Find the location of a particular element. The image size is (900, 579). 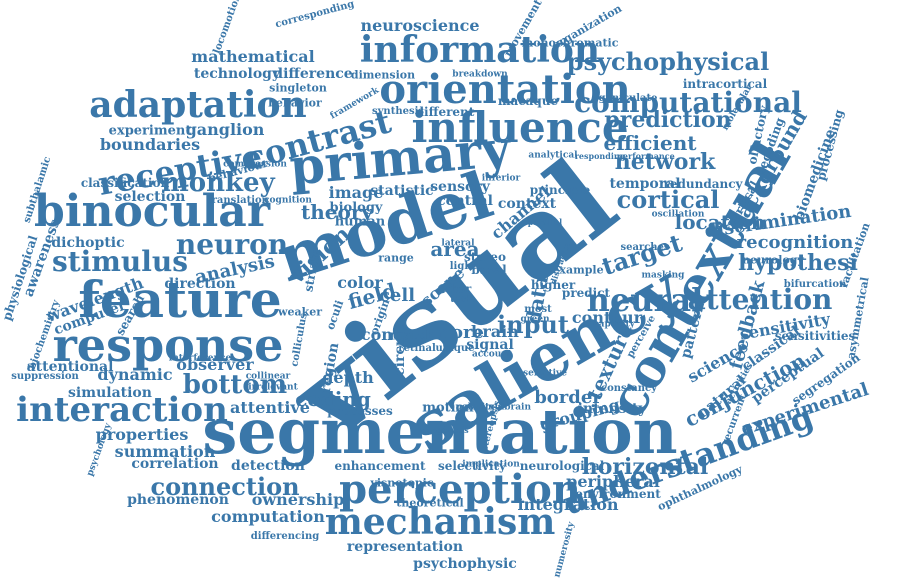

cloud-word: exogenous is located at coordinates (445, 430).